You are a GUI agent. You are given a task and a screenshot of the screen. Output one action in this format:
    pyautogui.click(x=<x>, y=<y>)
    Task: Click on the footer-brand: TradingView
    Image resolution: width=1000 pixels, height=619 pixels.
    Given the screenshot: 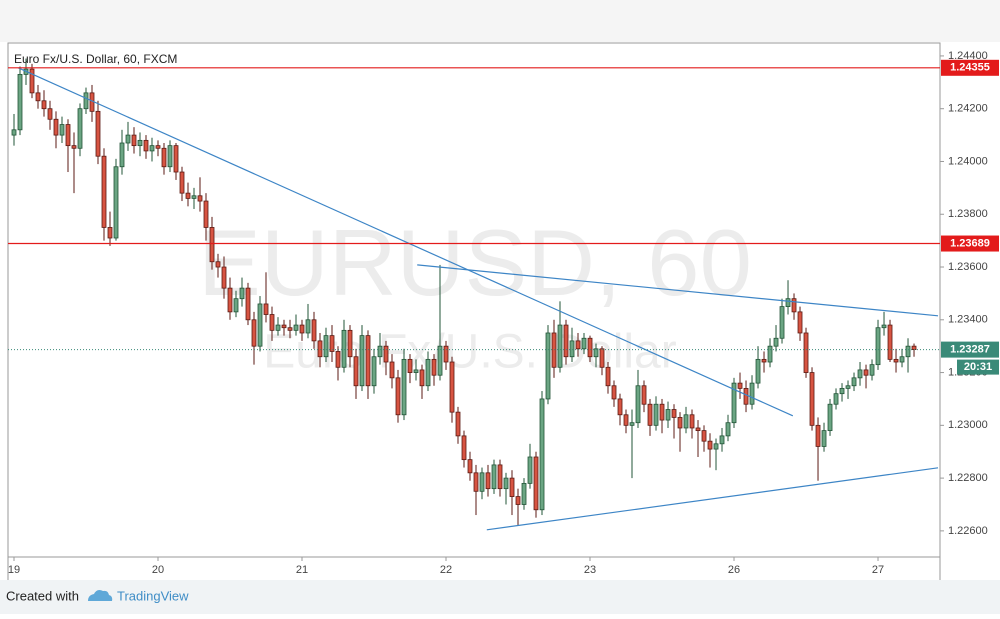 What is the action you would take?
    pyautogui.click(x=153, y=595)
    